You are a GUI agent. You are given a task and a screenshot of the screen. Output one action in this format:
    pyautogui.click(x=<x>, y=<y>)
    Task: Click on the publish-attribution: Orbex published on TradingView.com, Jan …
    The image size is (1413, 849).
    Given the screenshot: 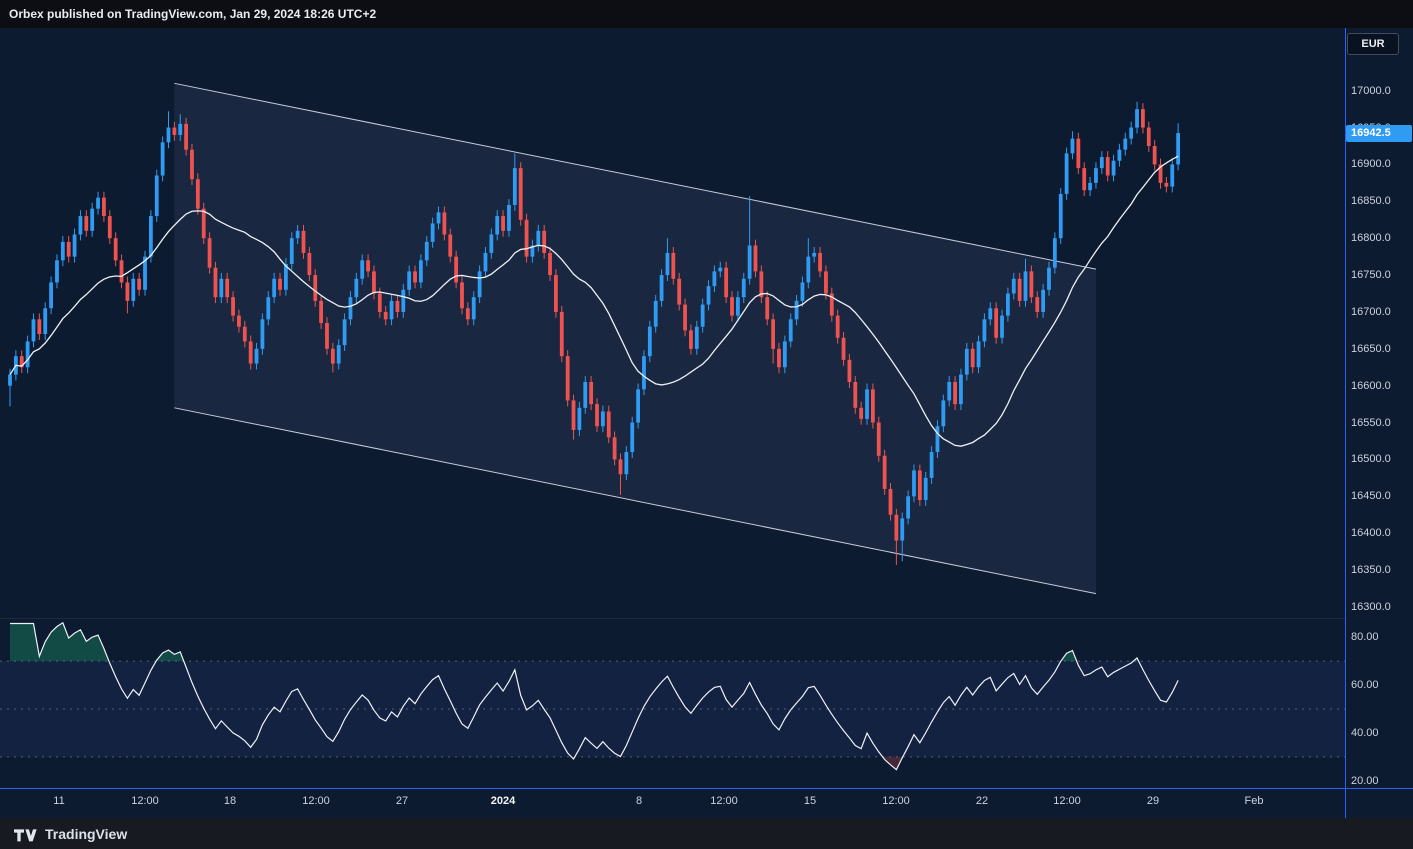 What is the action you would take?
    pyautogui.click(x=193, y=14)
    